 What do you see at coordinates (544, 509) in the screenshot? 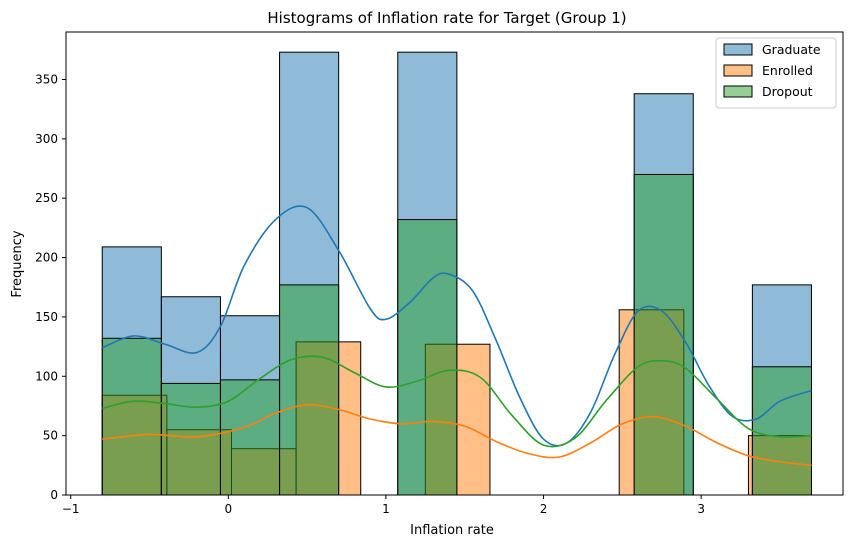
I see `x-tick-label: 2` at bounding box center [544, 509].